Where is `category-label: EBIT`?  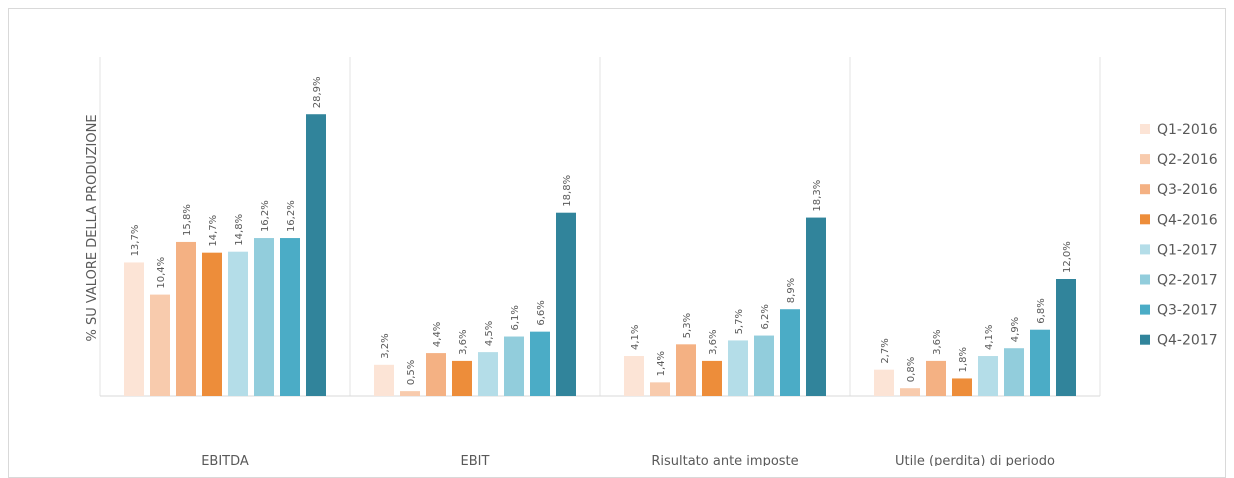 category-label: EBIT is located at coordinates (475, 460).